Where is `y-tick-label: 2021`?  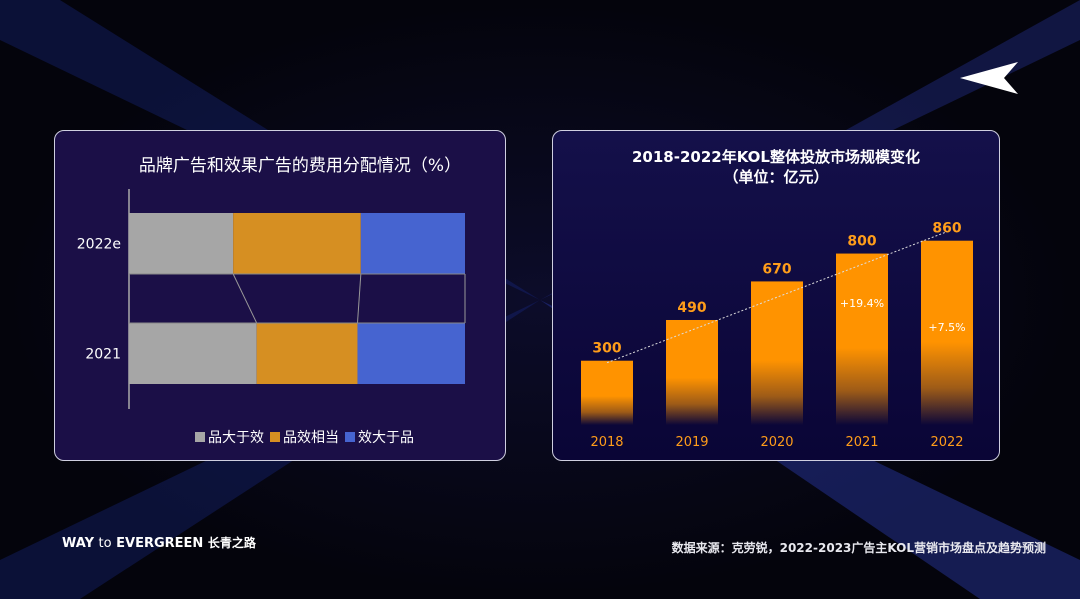 y-tick-label: 2021 is located at coordinates (103, 355).